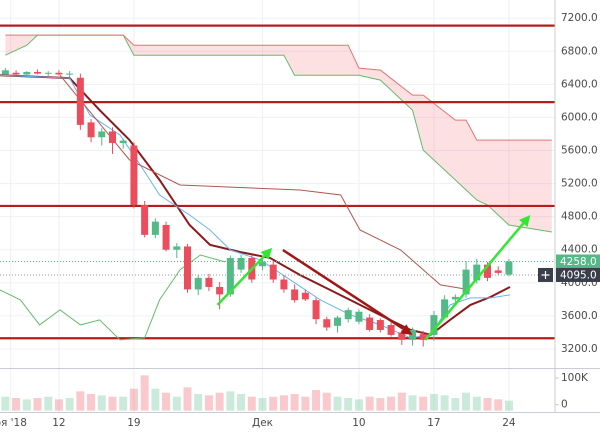 This screenshot has width=600, height=434. What do you see at coordinates (113, 297) in the screenshot?
I see `indicator-line` at bounding box center [113, 297].